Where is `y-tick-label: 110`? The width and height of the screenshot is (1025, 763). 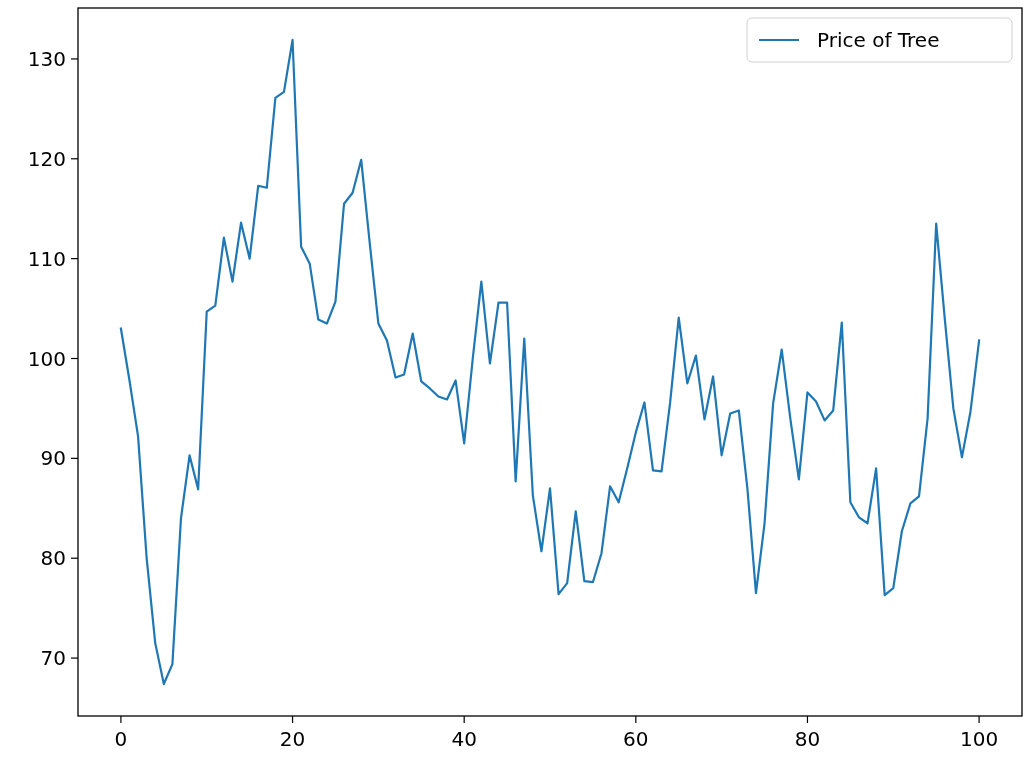 y-tick-label: 110 is located at coordinates (46, 258).